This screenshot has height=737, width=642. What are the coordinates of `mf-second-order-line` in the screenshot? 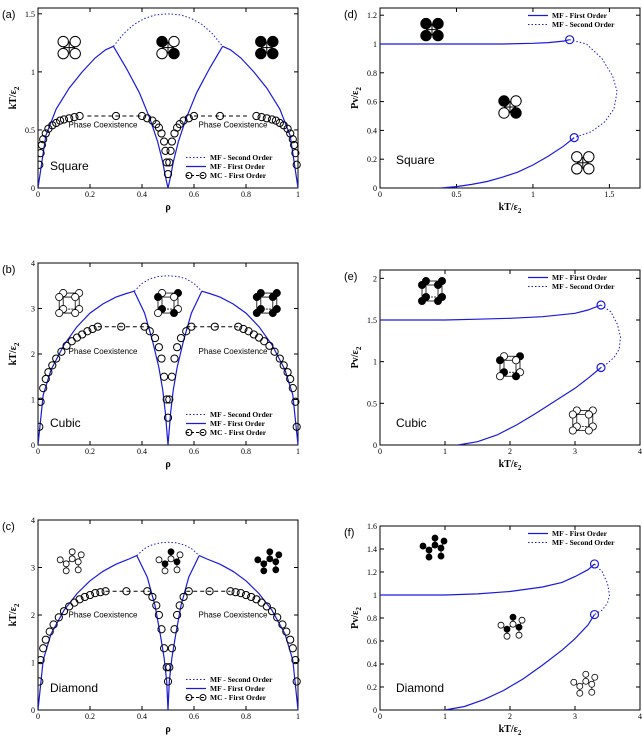 It's located at (168, 283).